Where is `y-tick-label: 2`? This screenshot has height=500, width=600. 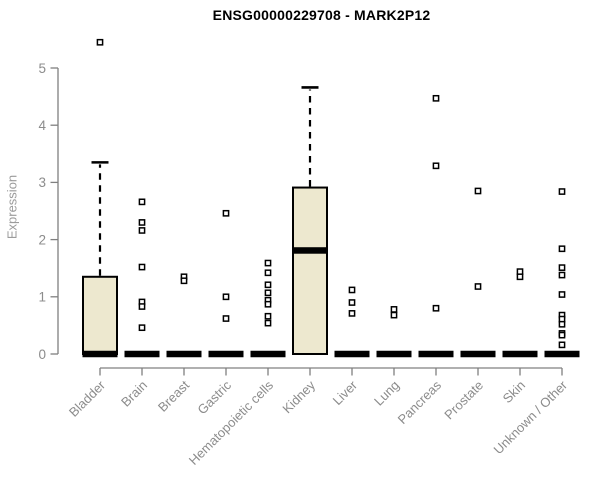 y-tick-label: 2 is located at coordinates (42, 239).